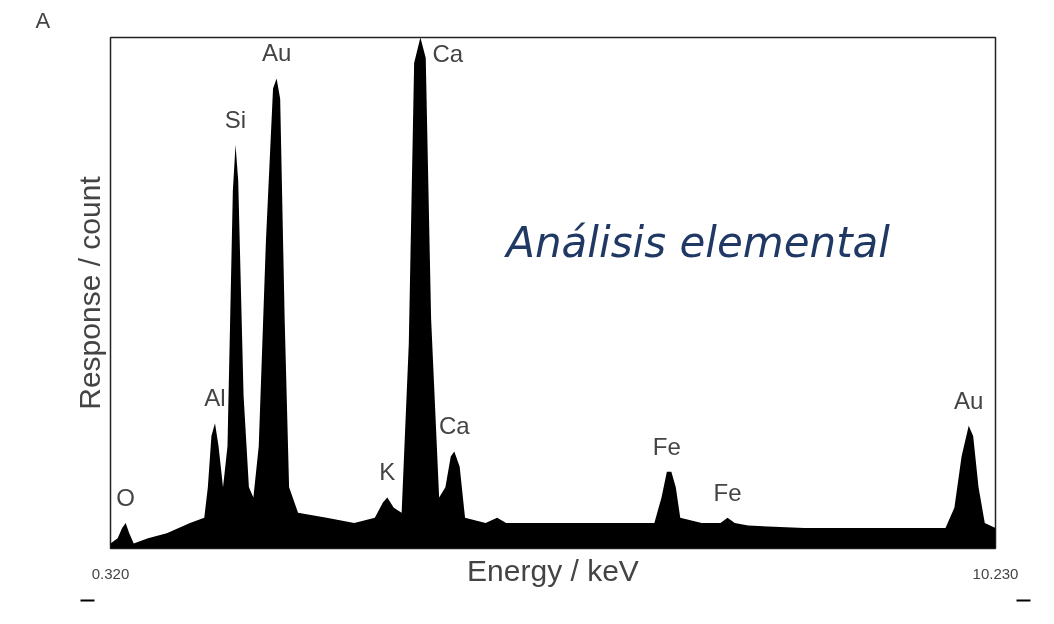 This screenshot has width=1054, height=624. Describe the element at coordinates (110, 573) in the screenshot. I see `x-tick-label: 0.320` at that location.